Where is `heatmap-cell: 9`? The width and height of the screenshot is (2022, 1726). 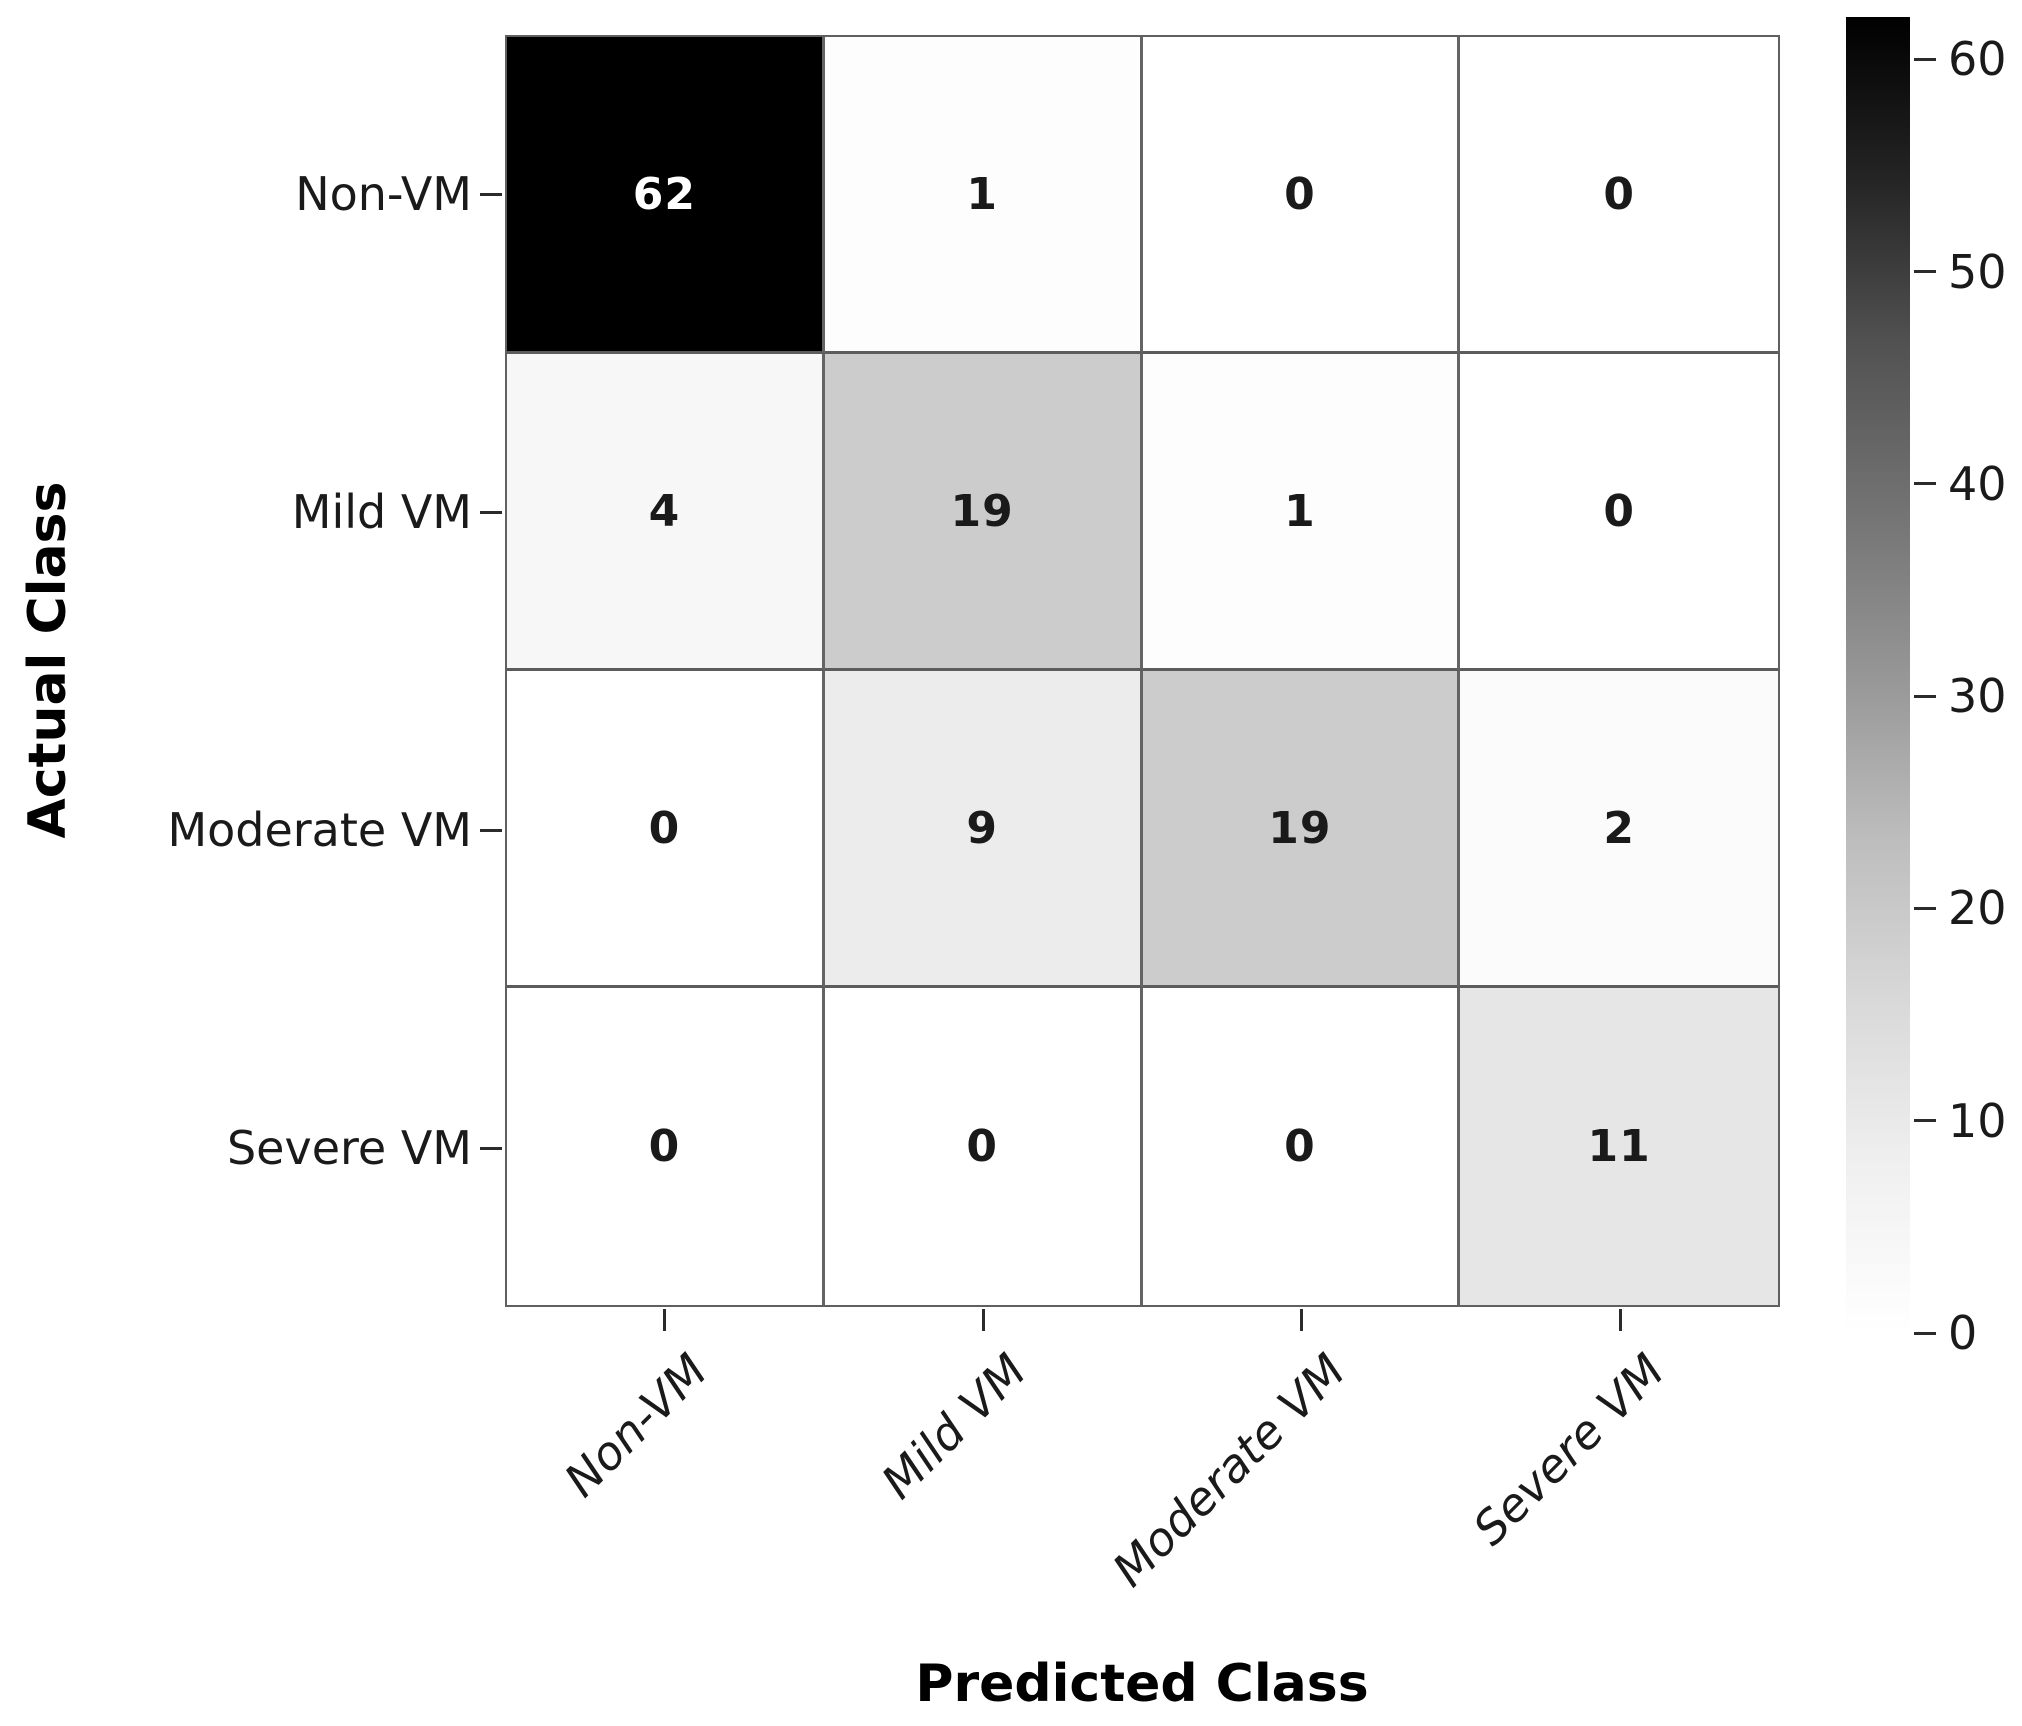 heatmap-cell: 9 is located at coordinates (983, 829).